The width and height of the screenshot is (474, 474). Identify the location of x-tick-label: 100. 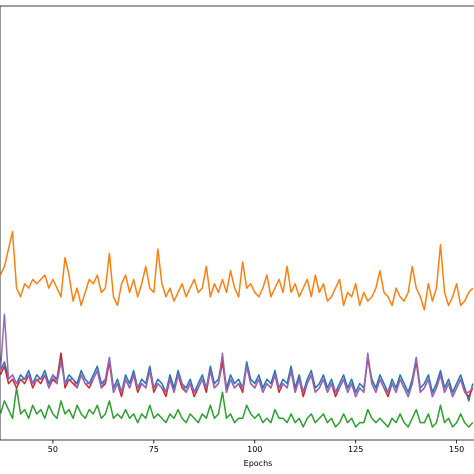
(254, 449).